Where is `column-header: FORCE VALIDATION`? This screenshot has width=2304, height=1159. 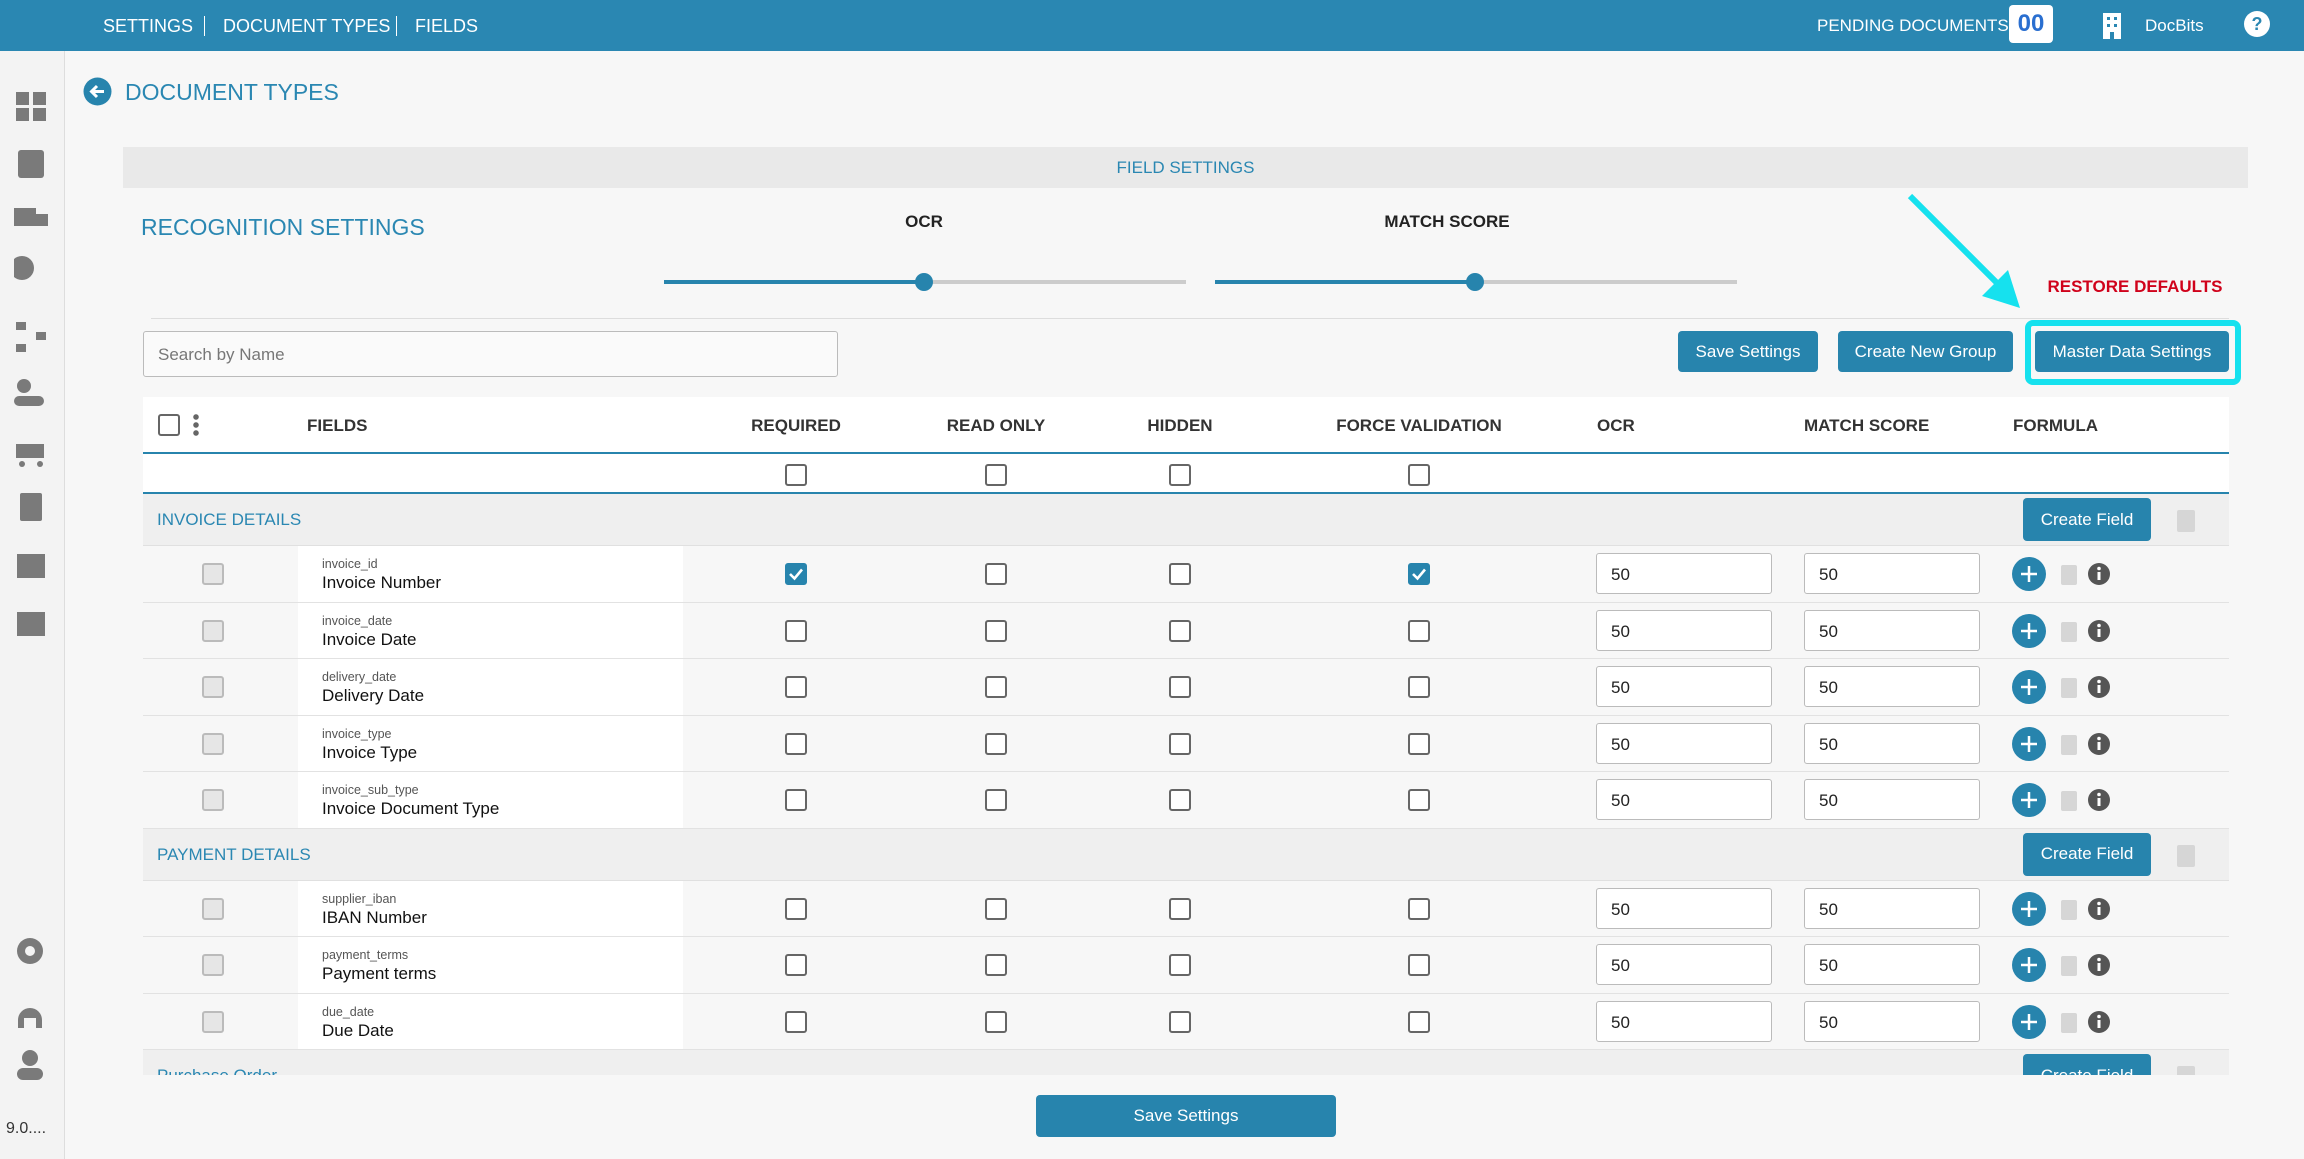
column-header: FORCE VALIDATION is located at coordinates (1419, 425).